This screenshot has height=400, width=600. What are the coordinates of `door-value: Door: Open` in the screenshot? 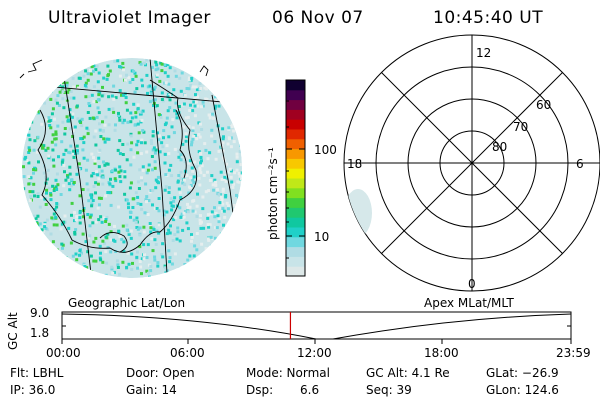 It's located at (160, 373).